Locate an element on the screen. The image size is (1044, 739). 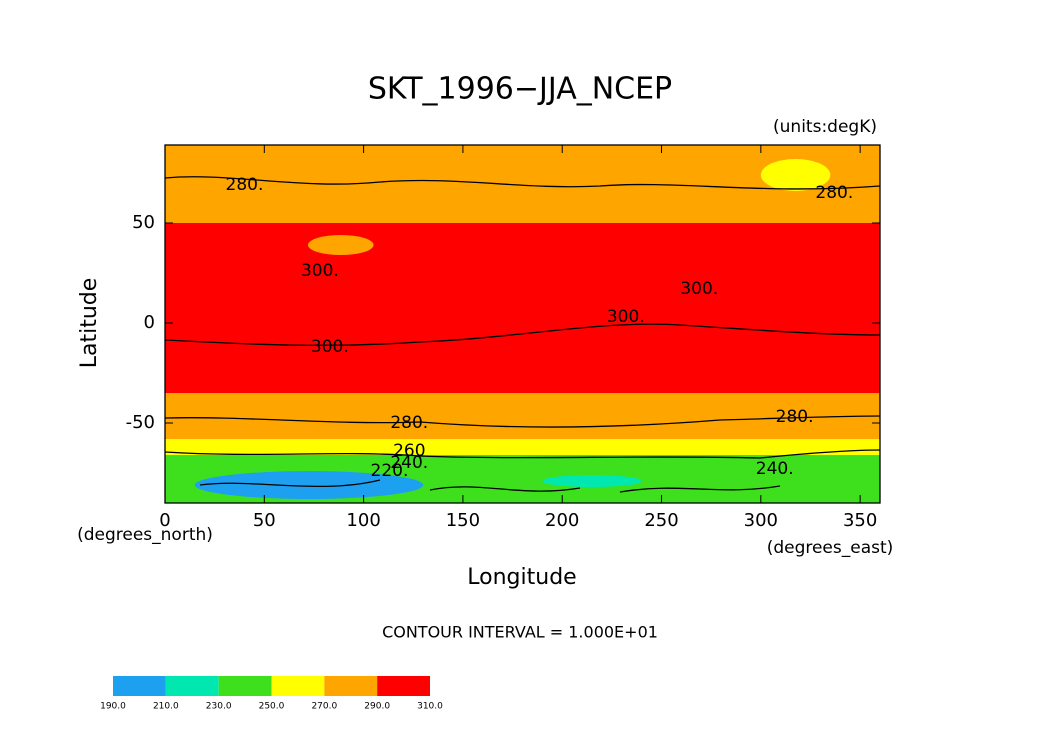
colorbar-label: 290.0 is located at coordinates (377, 707).